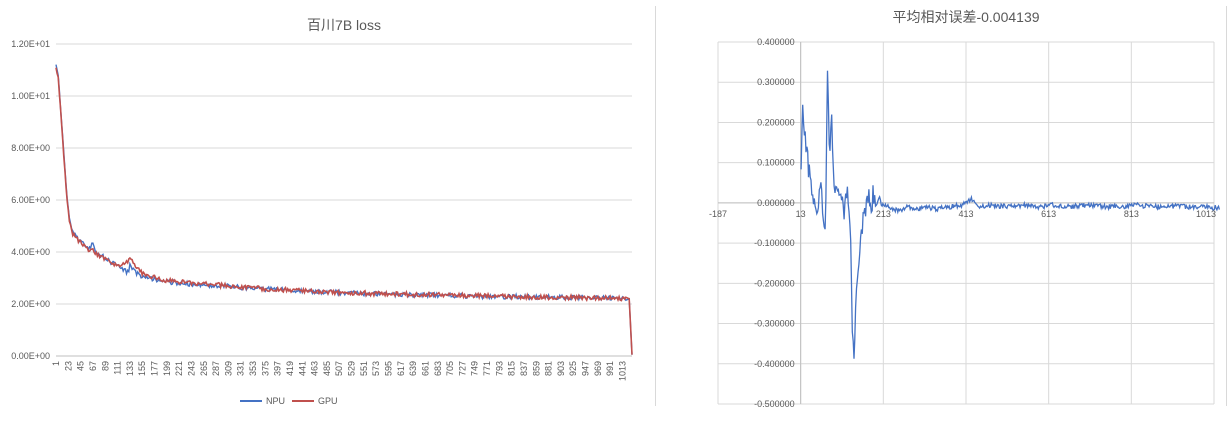 The width and height of the screenshot is (1230, 426). I want to click on x-tick-label: 13, so click(801, 214).